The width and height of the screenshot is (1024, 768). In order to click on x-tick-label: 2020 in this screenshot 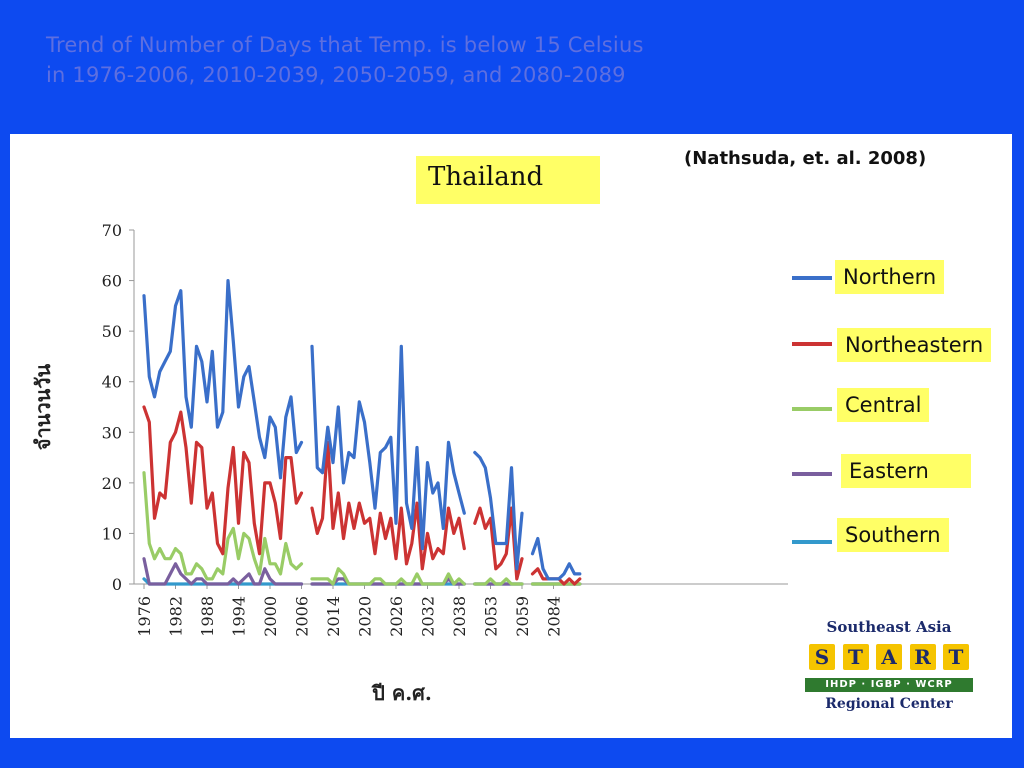, I will do `click(365, 616)`.